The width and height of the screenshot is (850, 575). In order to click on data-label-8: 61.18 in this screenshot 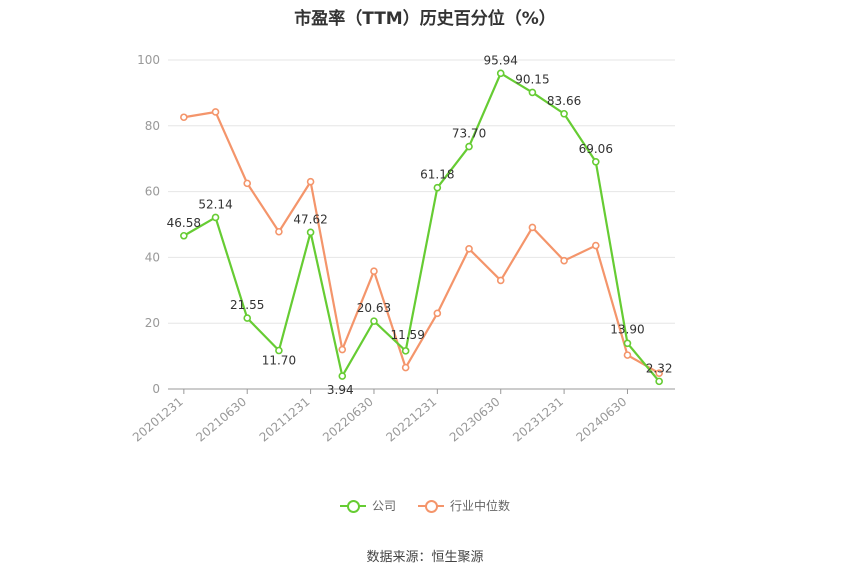, I will do `click(437, 175)`.